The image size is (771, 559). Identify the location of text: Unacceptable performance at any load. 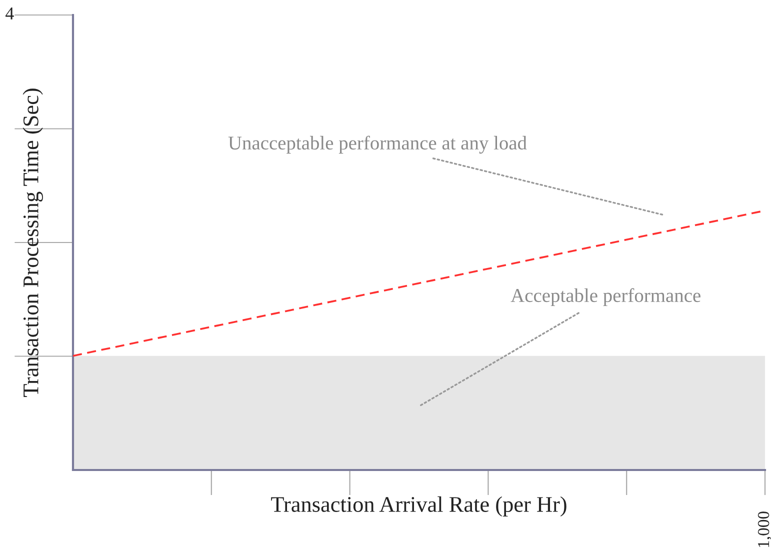
(377, 145).